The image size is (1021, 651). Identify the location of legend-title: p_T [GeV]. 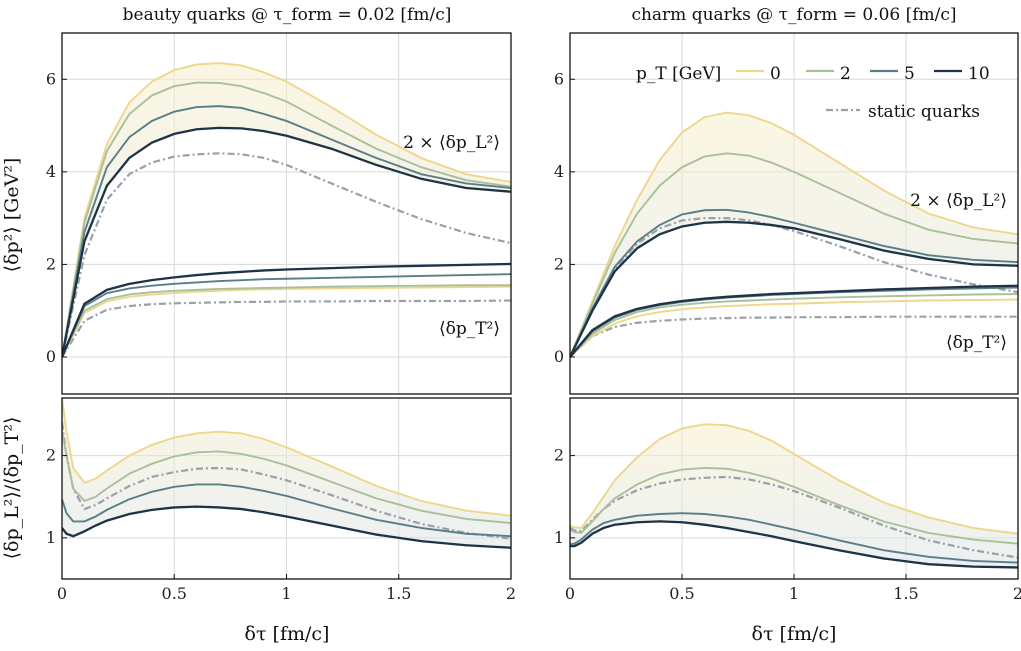
(678, 74).